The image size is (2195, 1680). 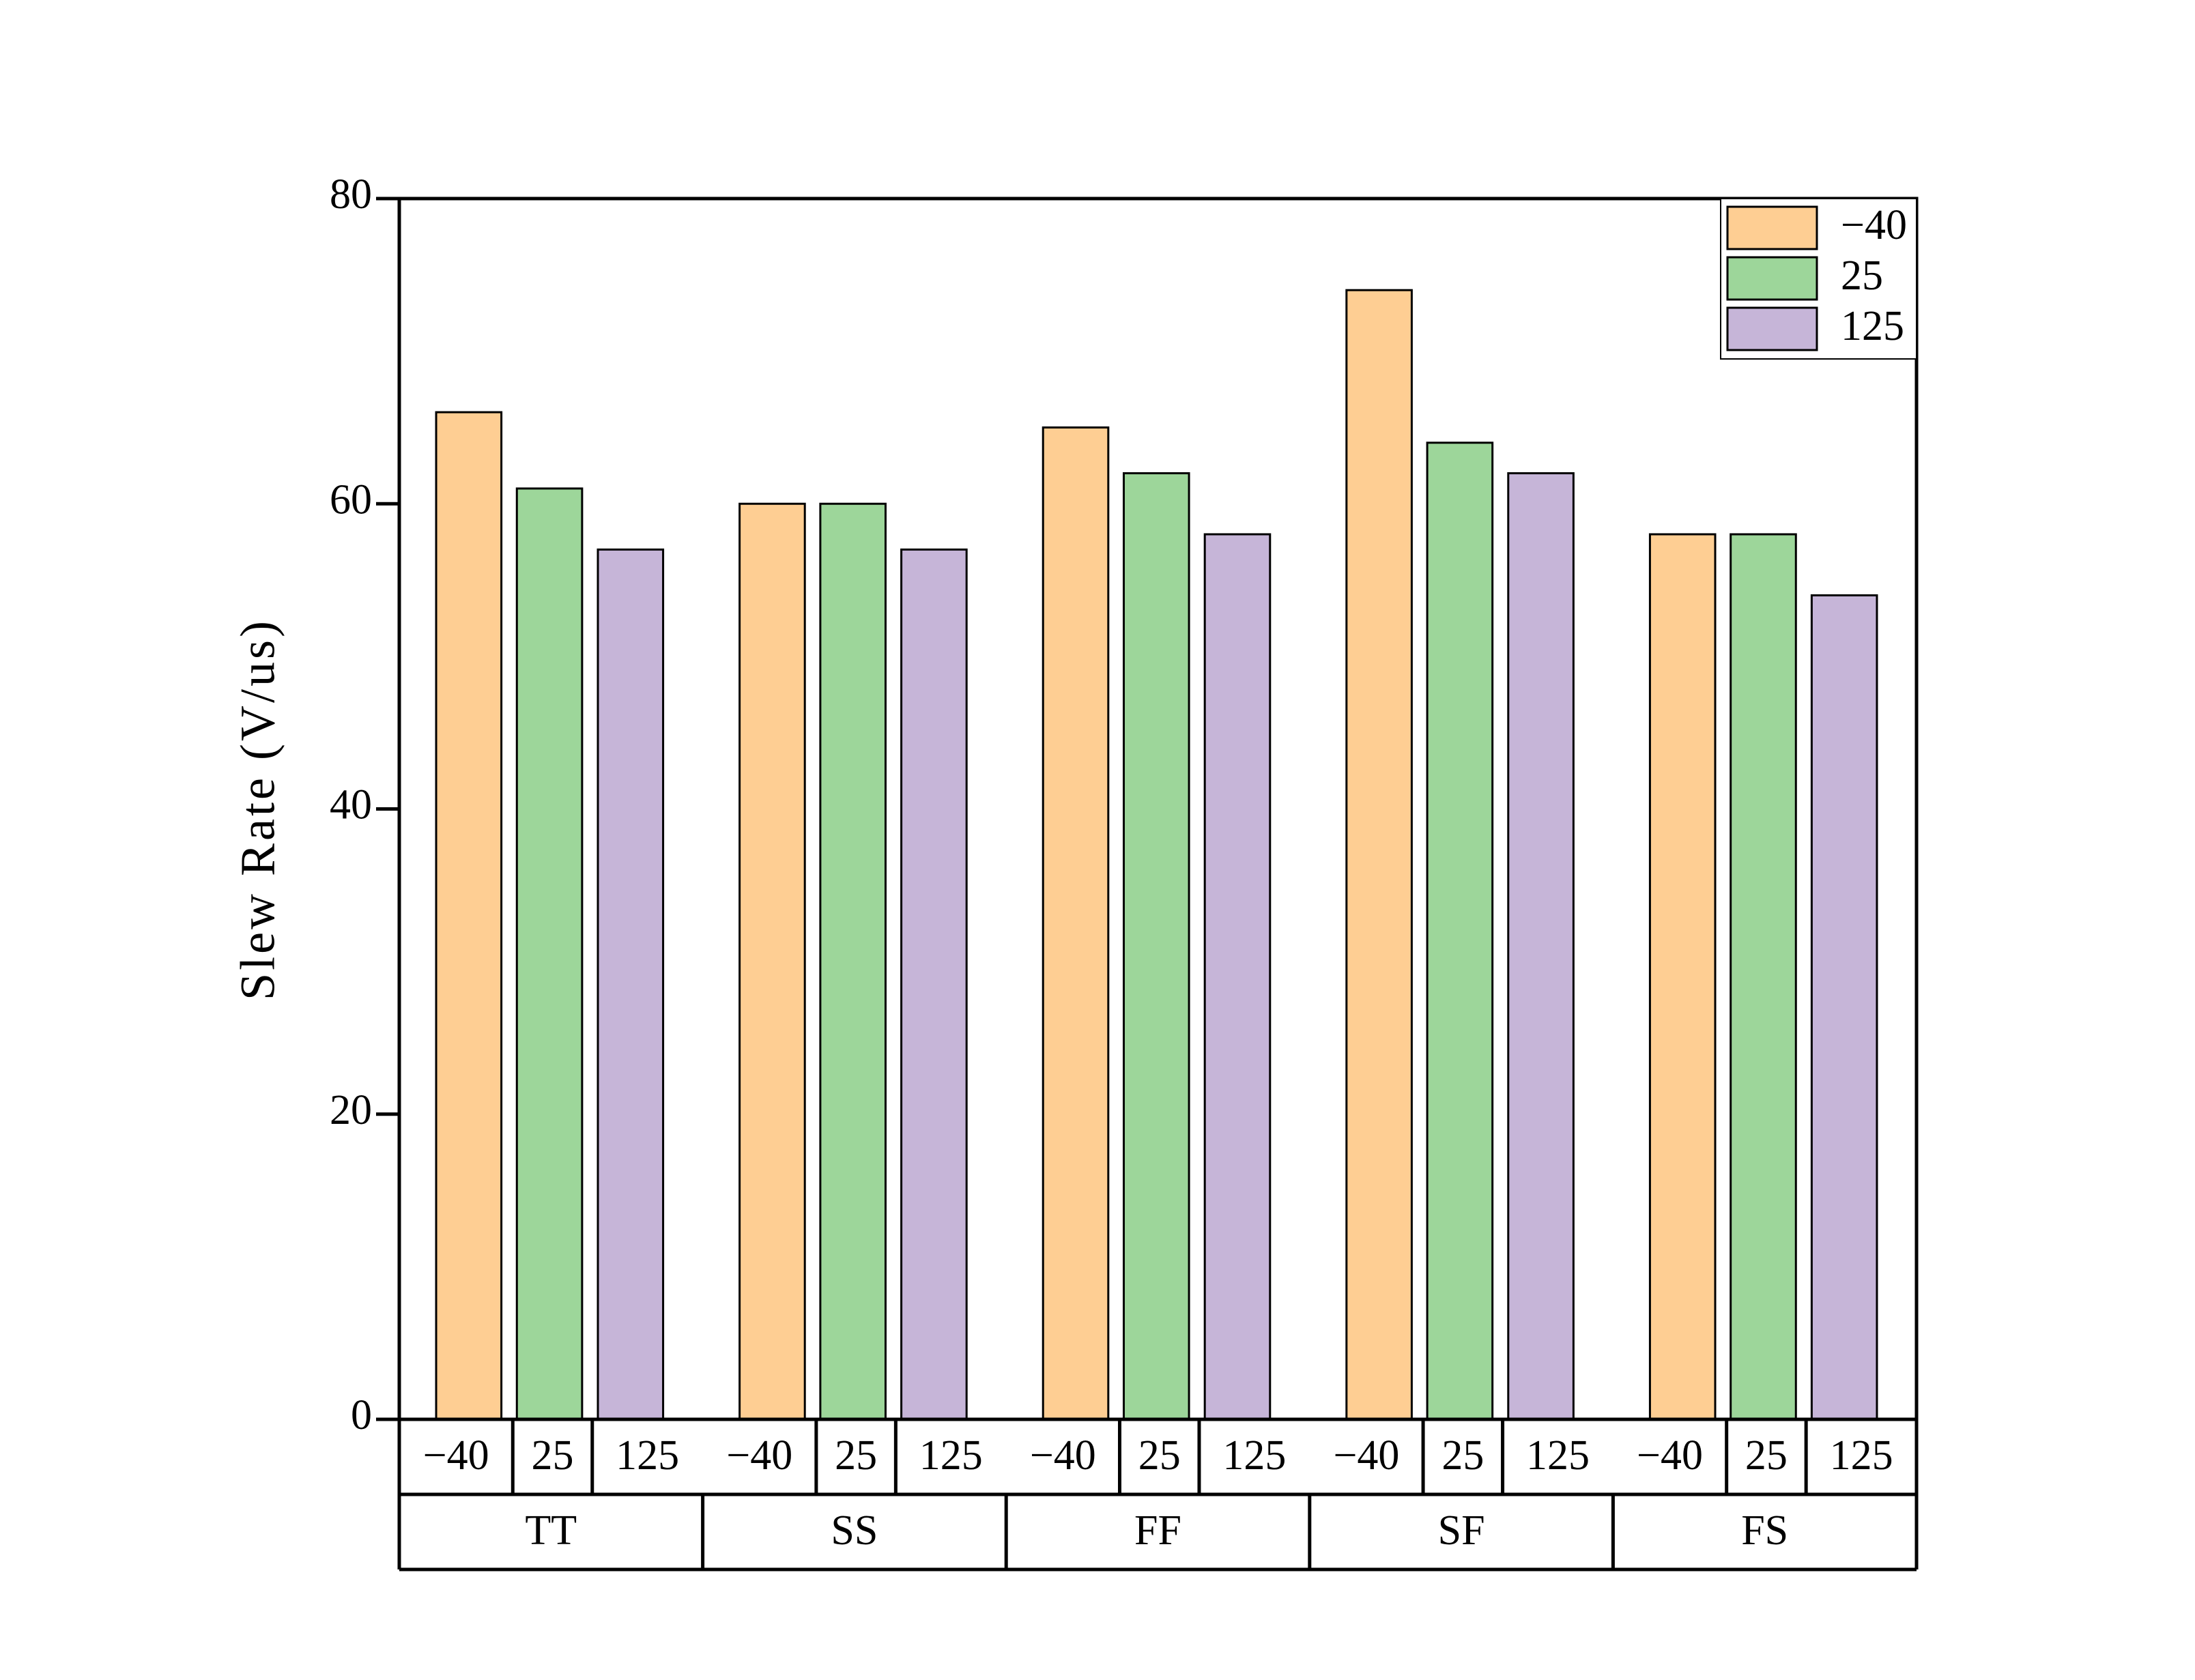 What do you see at coordinates (351, 195) in the screenshot?
I see `y-tick-label: 80` at bounding box center [351, 195].